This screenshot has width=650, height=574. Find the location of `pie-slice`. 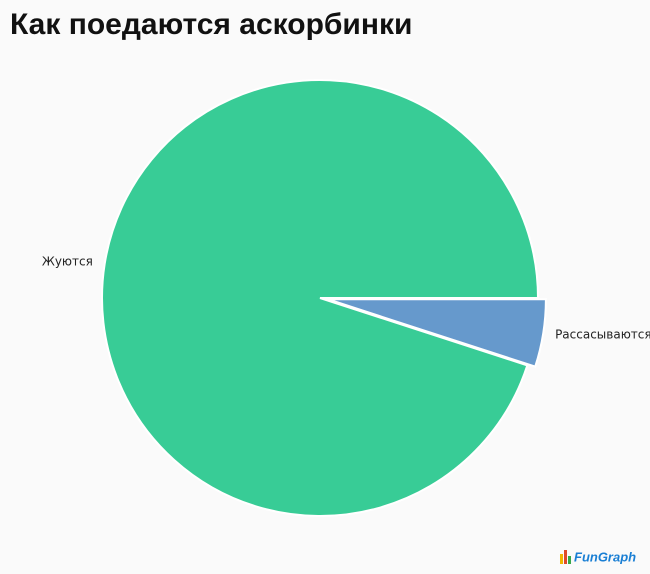

pie-slice is located at coordinates (437, 333).